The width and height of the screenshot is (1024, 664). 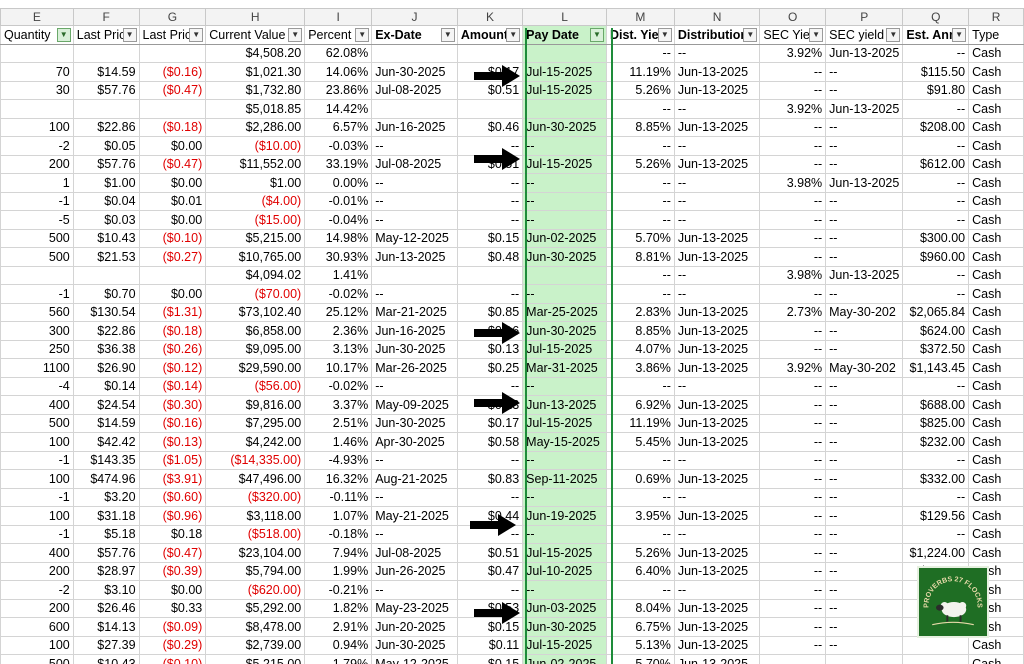 What do you see at coordinates (255, 201) in the screenshot?
I see `cell: ($4.00)` at bounding box center [255, 201].